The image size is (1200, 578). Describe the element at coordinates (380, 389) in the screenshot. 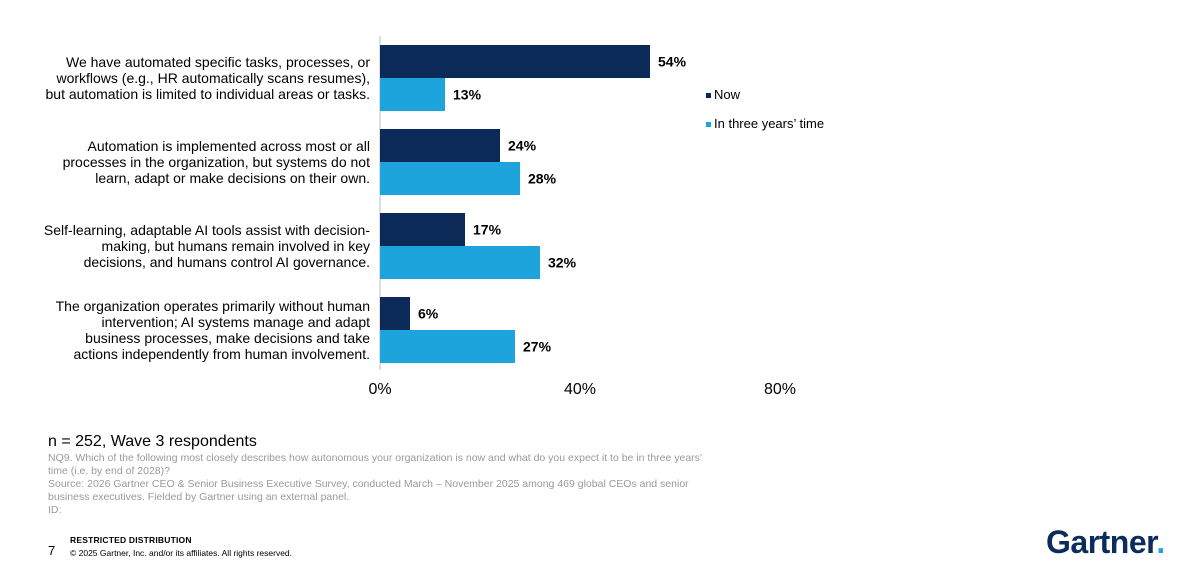

I see `x-tick-label: 0%` at that location.